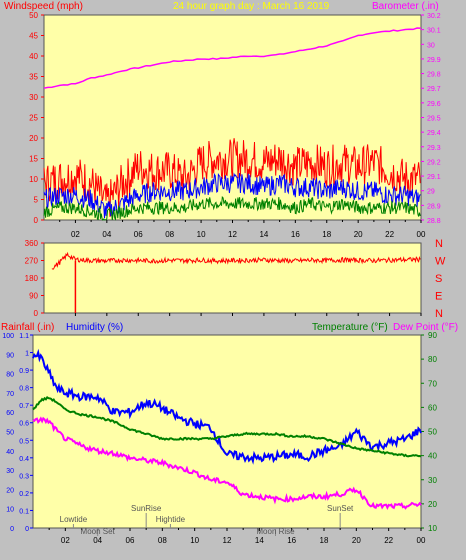  I want to click on humidity-y-tick-label: 80, so click(10, 375).